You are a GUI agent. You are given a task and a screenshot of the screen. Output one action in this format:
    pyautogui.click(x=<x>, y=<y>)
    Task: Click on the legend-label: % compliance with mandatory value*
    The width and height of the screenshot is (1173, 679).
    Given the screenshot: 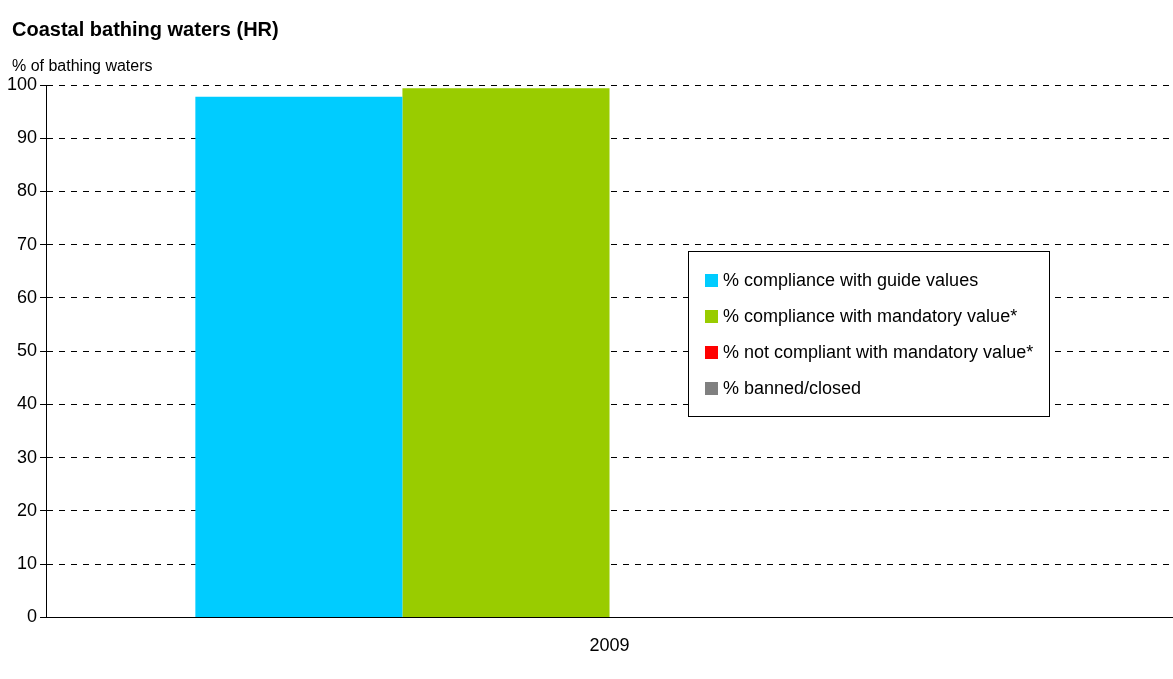 What is the action you would take?
    pyautogui.click(x=870, y=316)
    